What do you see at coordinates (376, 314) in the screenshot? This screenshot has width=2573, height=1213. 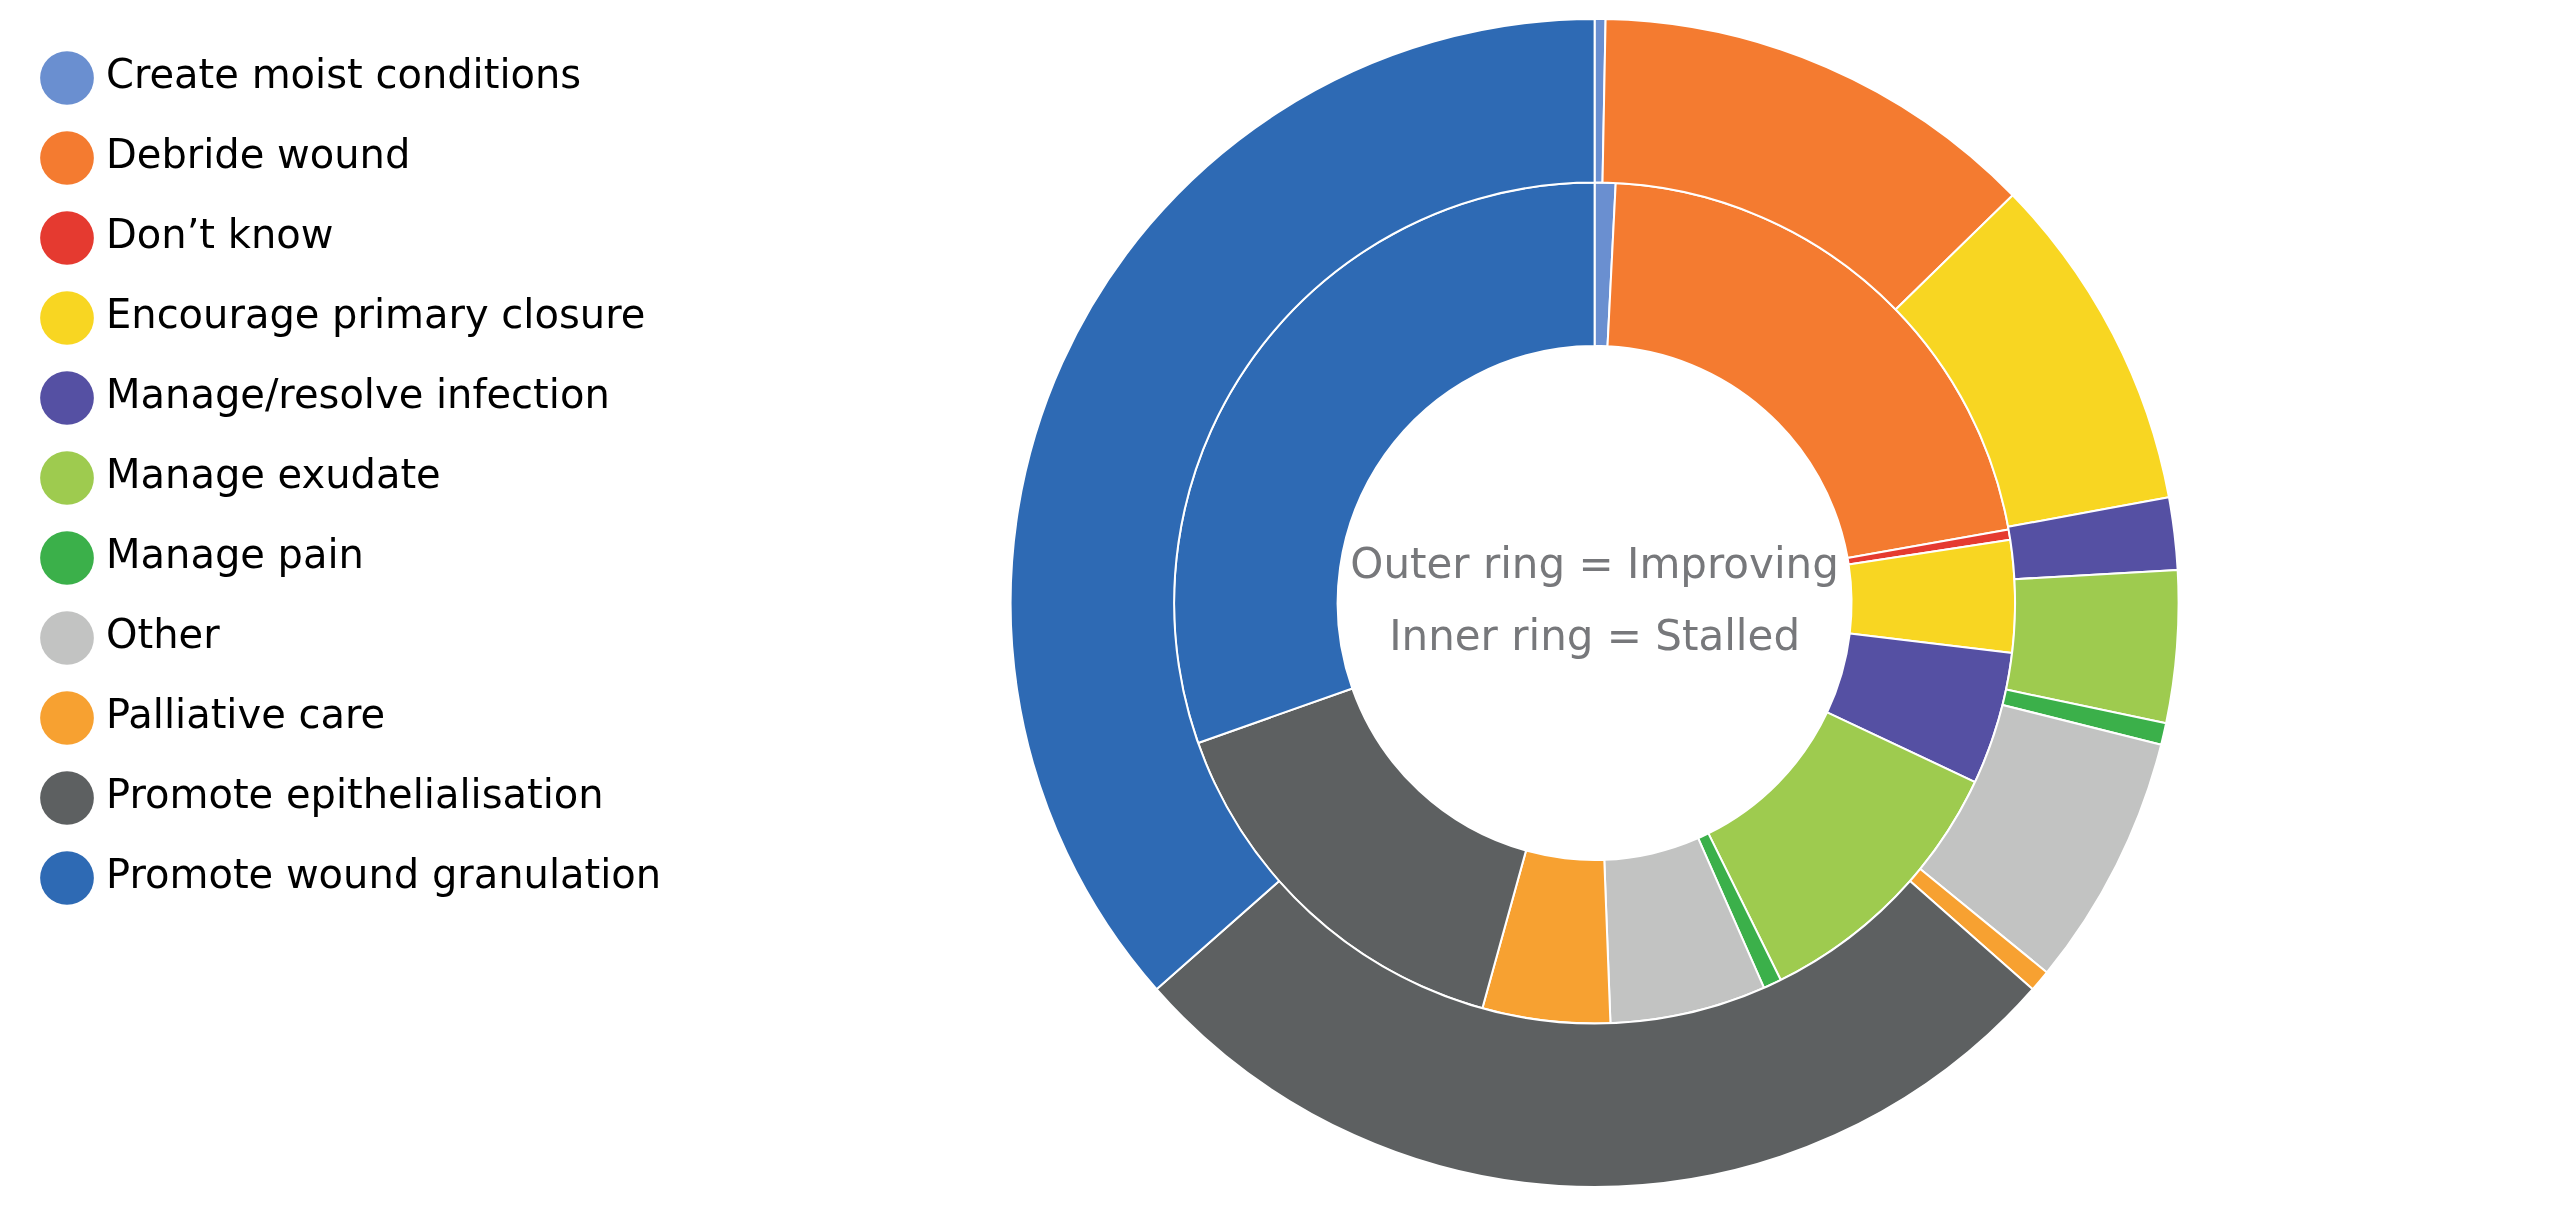 I see `legend-label: Encourage primary closure` at bounding box center [376, 314].